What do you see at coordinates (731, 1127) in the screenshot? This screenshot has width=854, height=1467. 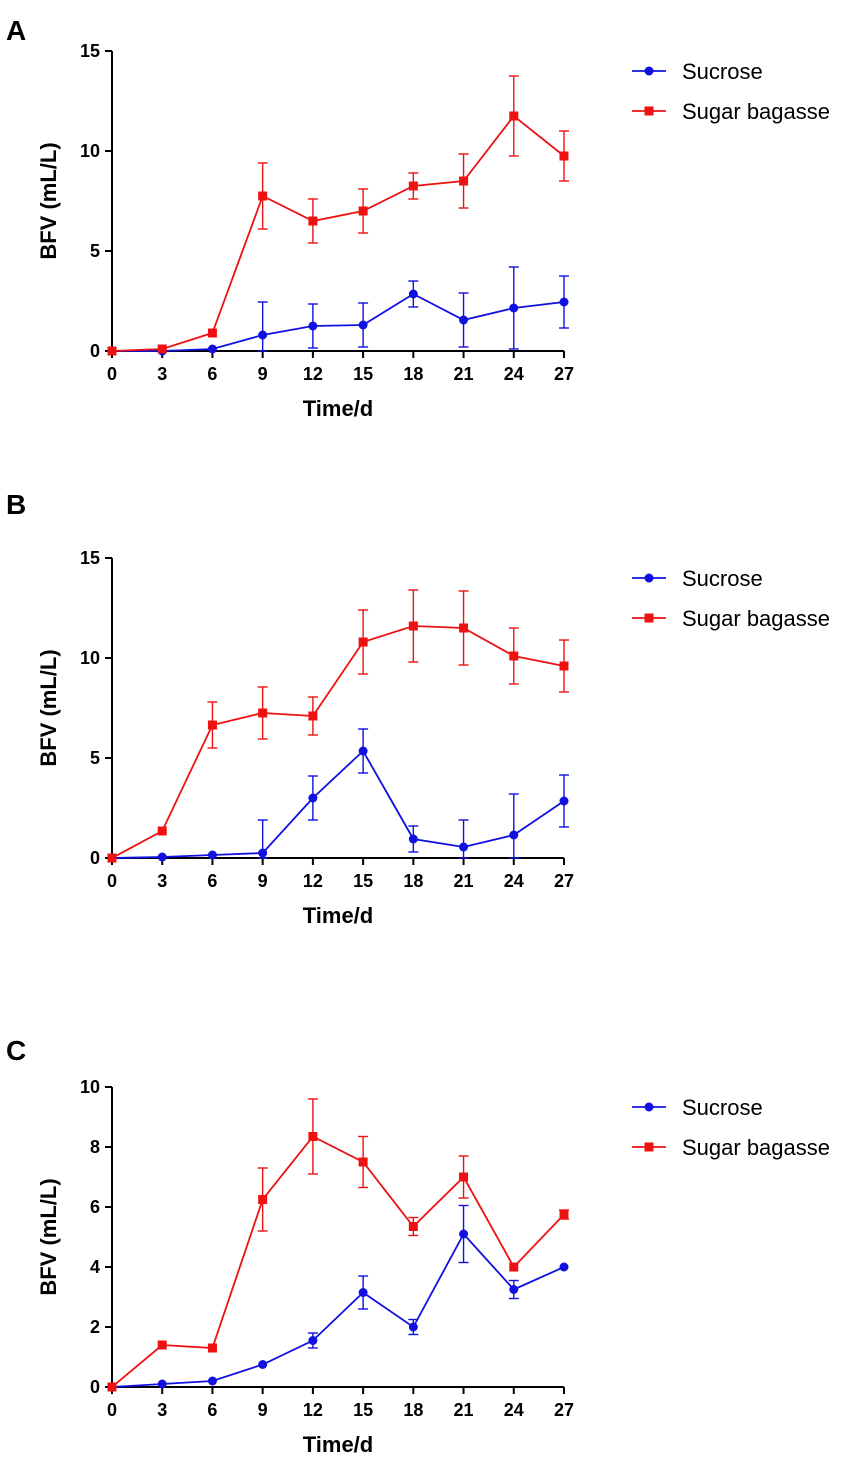 I see `legend: Sucrose Sugar bagasse` at bounding box center [731, 1127].